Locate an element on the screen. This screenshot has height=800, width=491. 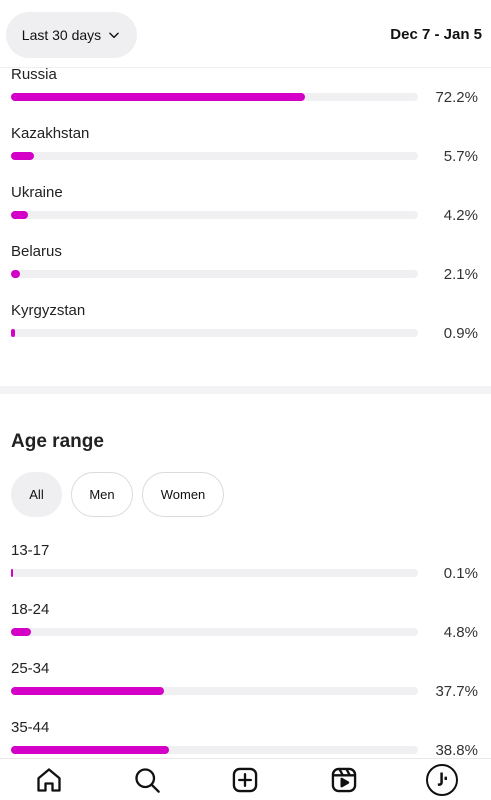
filter-chip-men: Men is located at coordinates (102, 494).